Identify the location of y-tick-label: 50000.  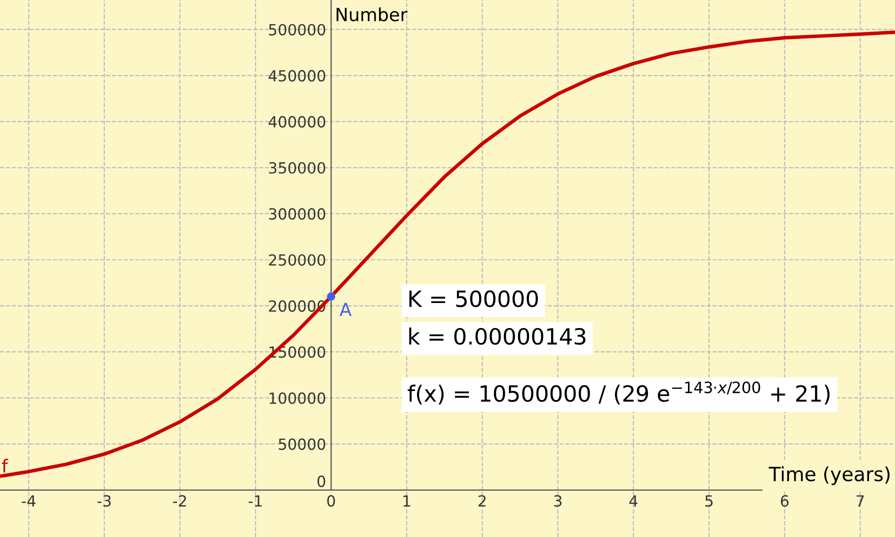
(302, 444).